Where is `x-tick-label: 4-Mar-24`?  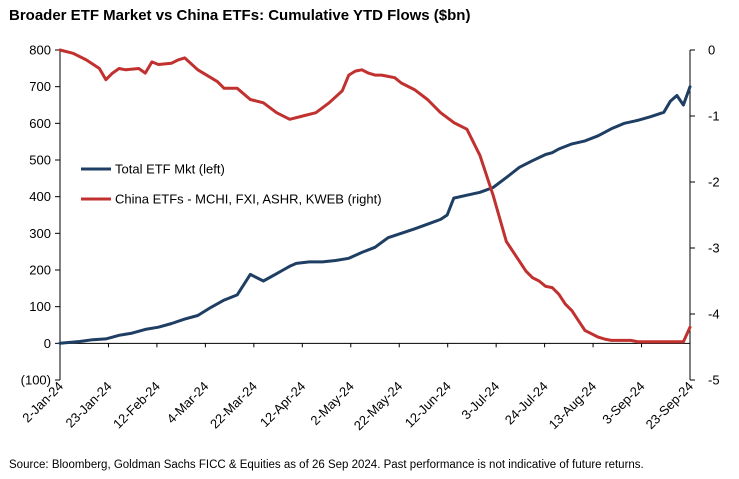
x-tick-label: 4-Mar-24 is located at coordinates (188, 403).